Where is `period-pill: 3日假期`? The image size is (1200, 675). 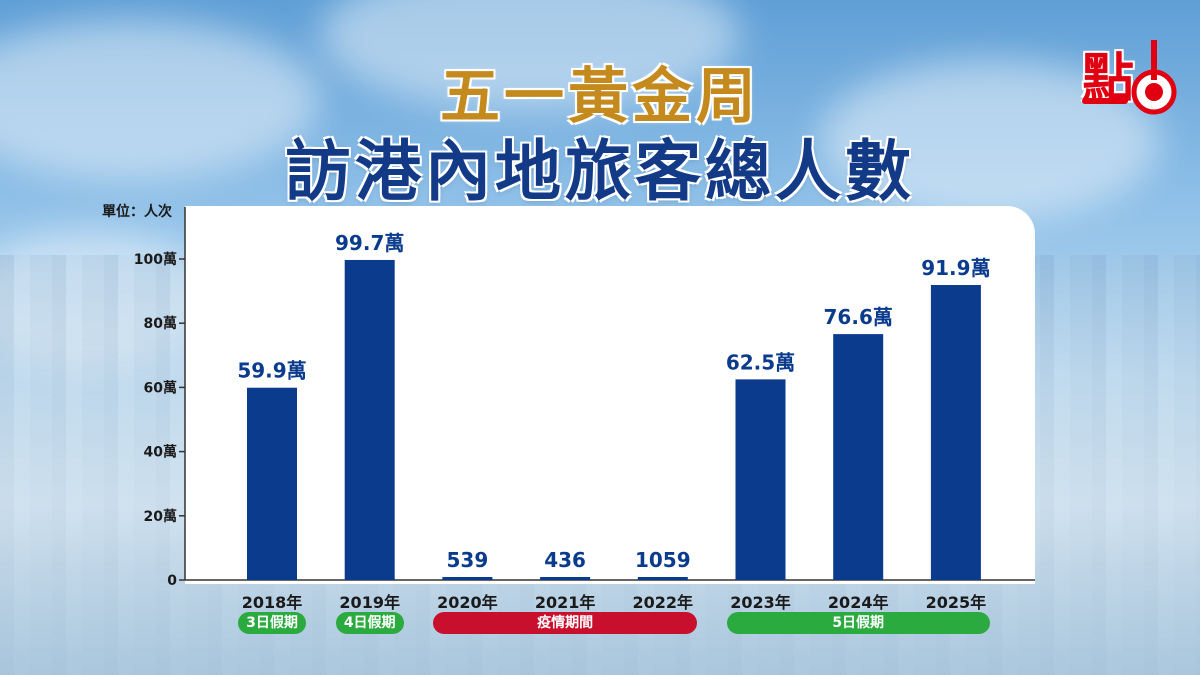 period-pill: 3日假期 is located at coordinates (272, 623).